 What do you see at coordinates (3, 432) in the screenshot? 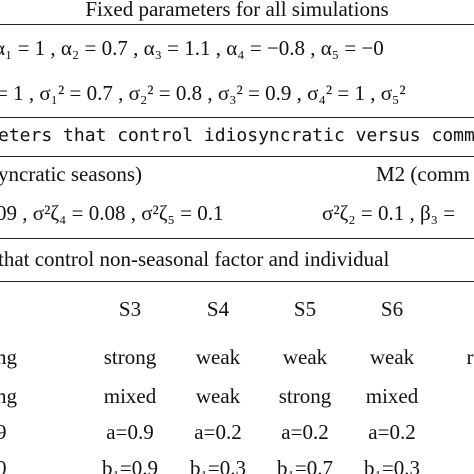
I see `table-cell: 9` at bounding box center [3, 432].